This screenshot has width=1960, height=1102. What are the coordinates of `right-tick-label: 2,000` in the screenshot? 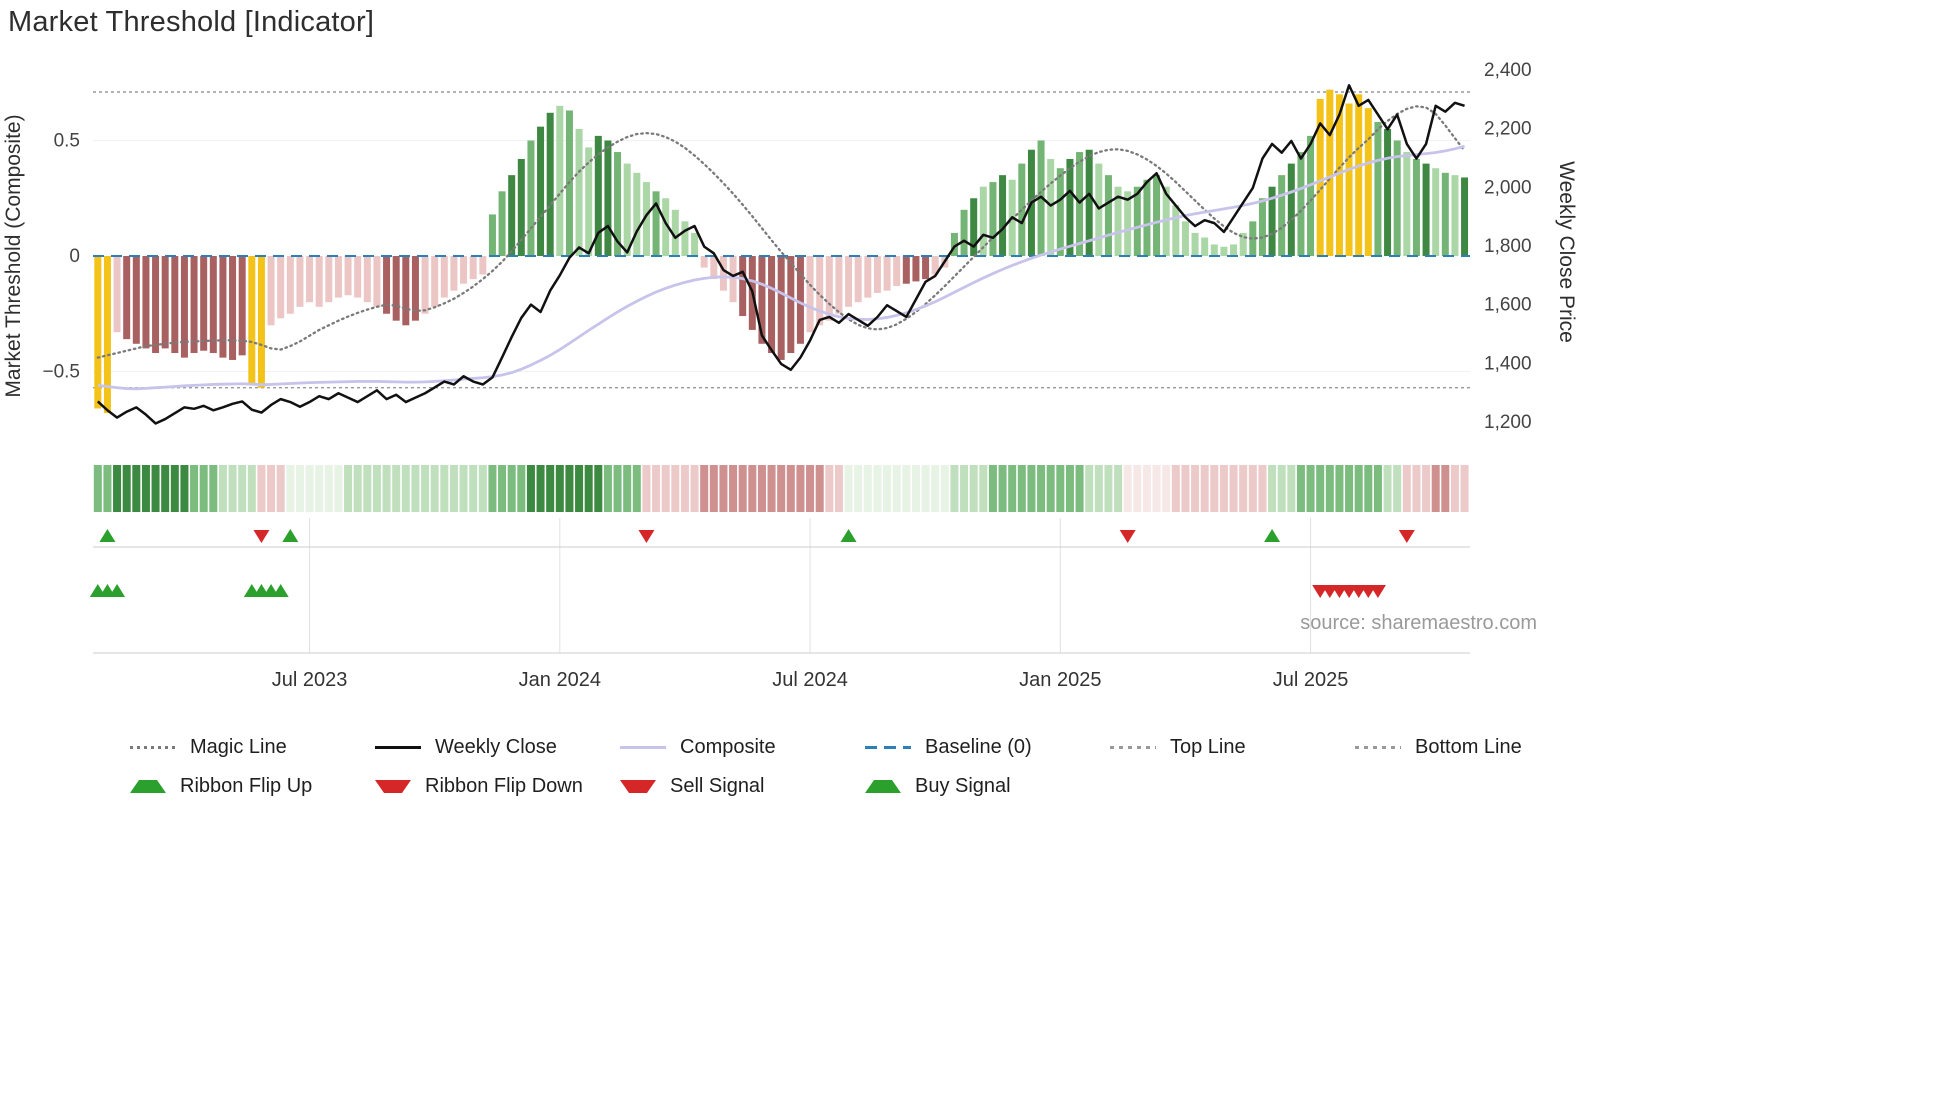 It's located at (1508, 187).